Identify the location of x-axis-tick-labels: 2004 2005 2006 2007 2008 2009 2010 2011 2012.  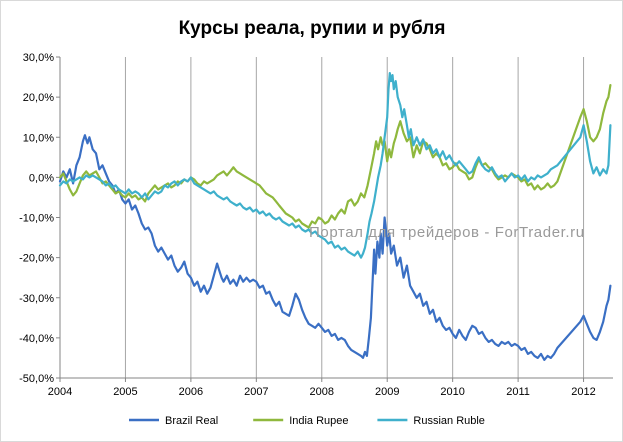
(322, 392).